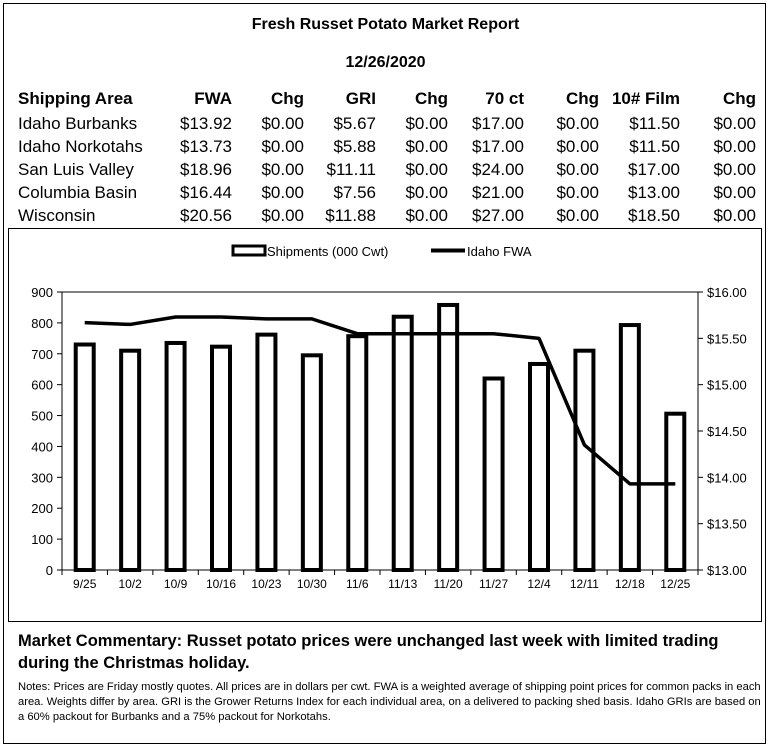  What do you see at coordinates (504, 98) in the screenshot?
I see `header-70ct: 70 ct` at bounding box center [504, 98].